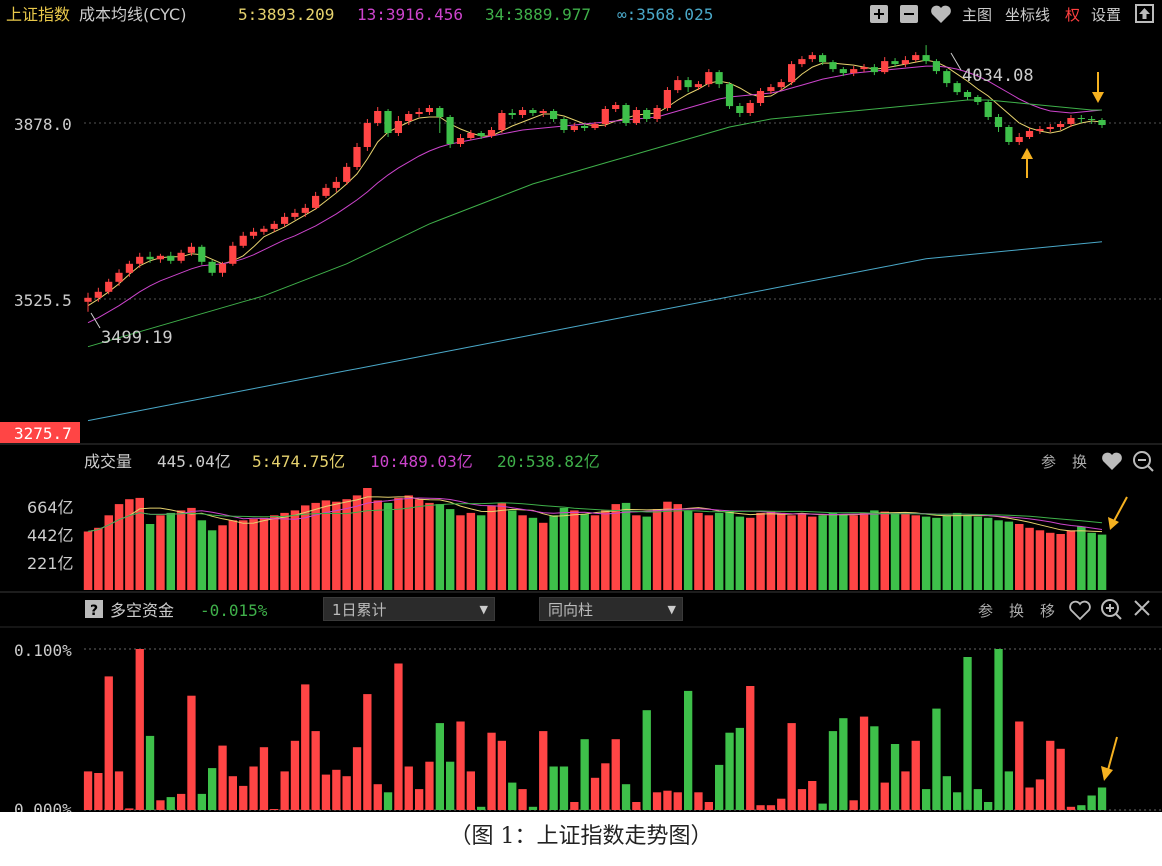 Image resolution: width=1162 pixels, height=866 pixels. I want to click on heart-icon, so click(941, 14).